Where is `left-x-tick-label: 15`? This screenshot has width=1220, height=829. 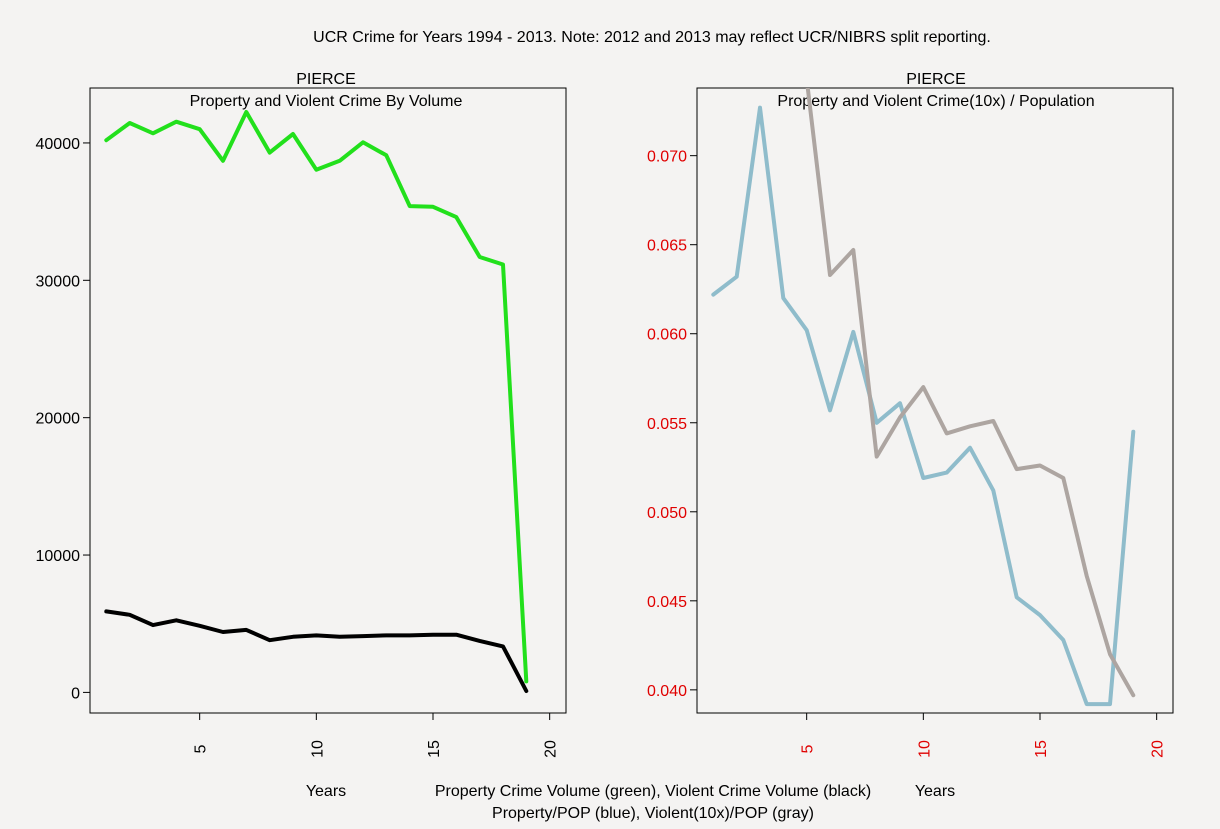 left-x-tick-label: 15 is located at coordinates (434, 749).